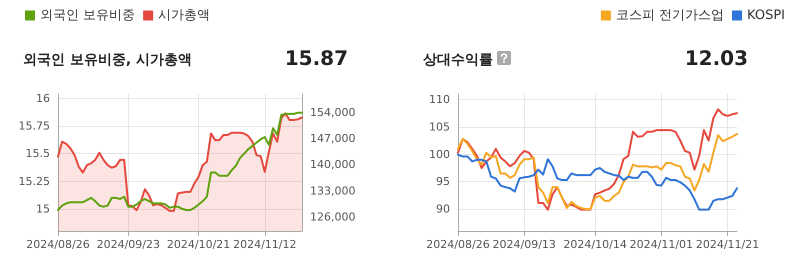 The width and height of the screenshot is (801, 271). What do you see at coordinates (333, 217) in the screenshot?
I see `y2-tick-label: 126,000` at bounding box center [333, 217].